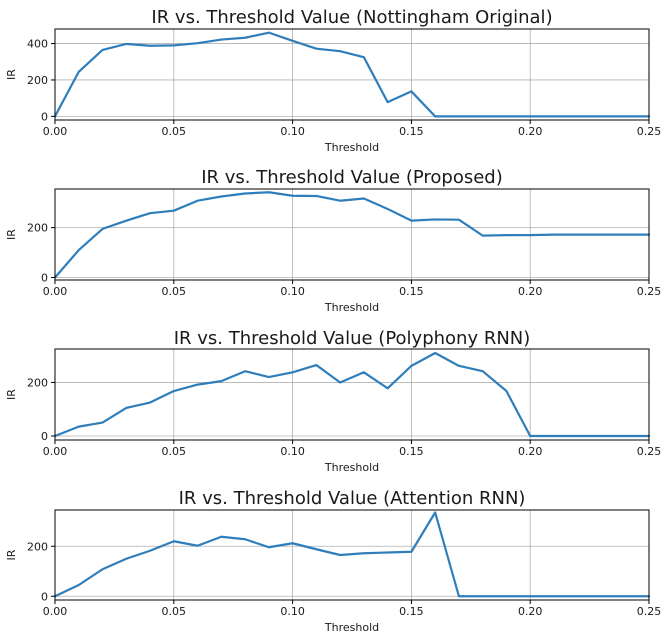 This screenshot has height=637, width=663. I want to click on chart-title: IR vs. Threshold Value (Attention RNN), so click(352, 498).